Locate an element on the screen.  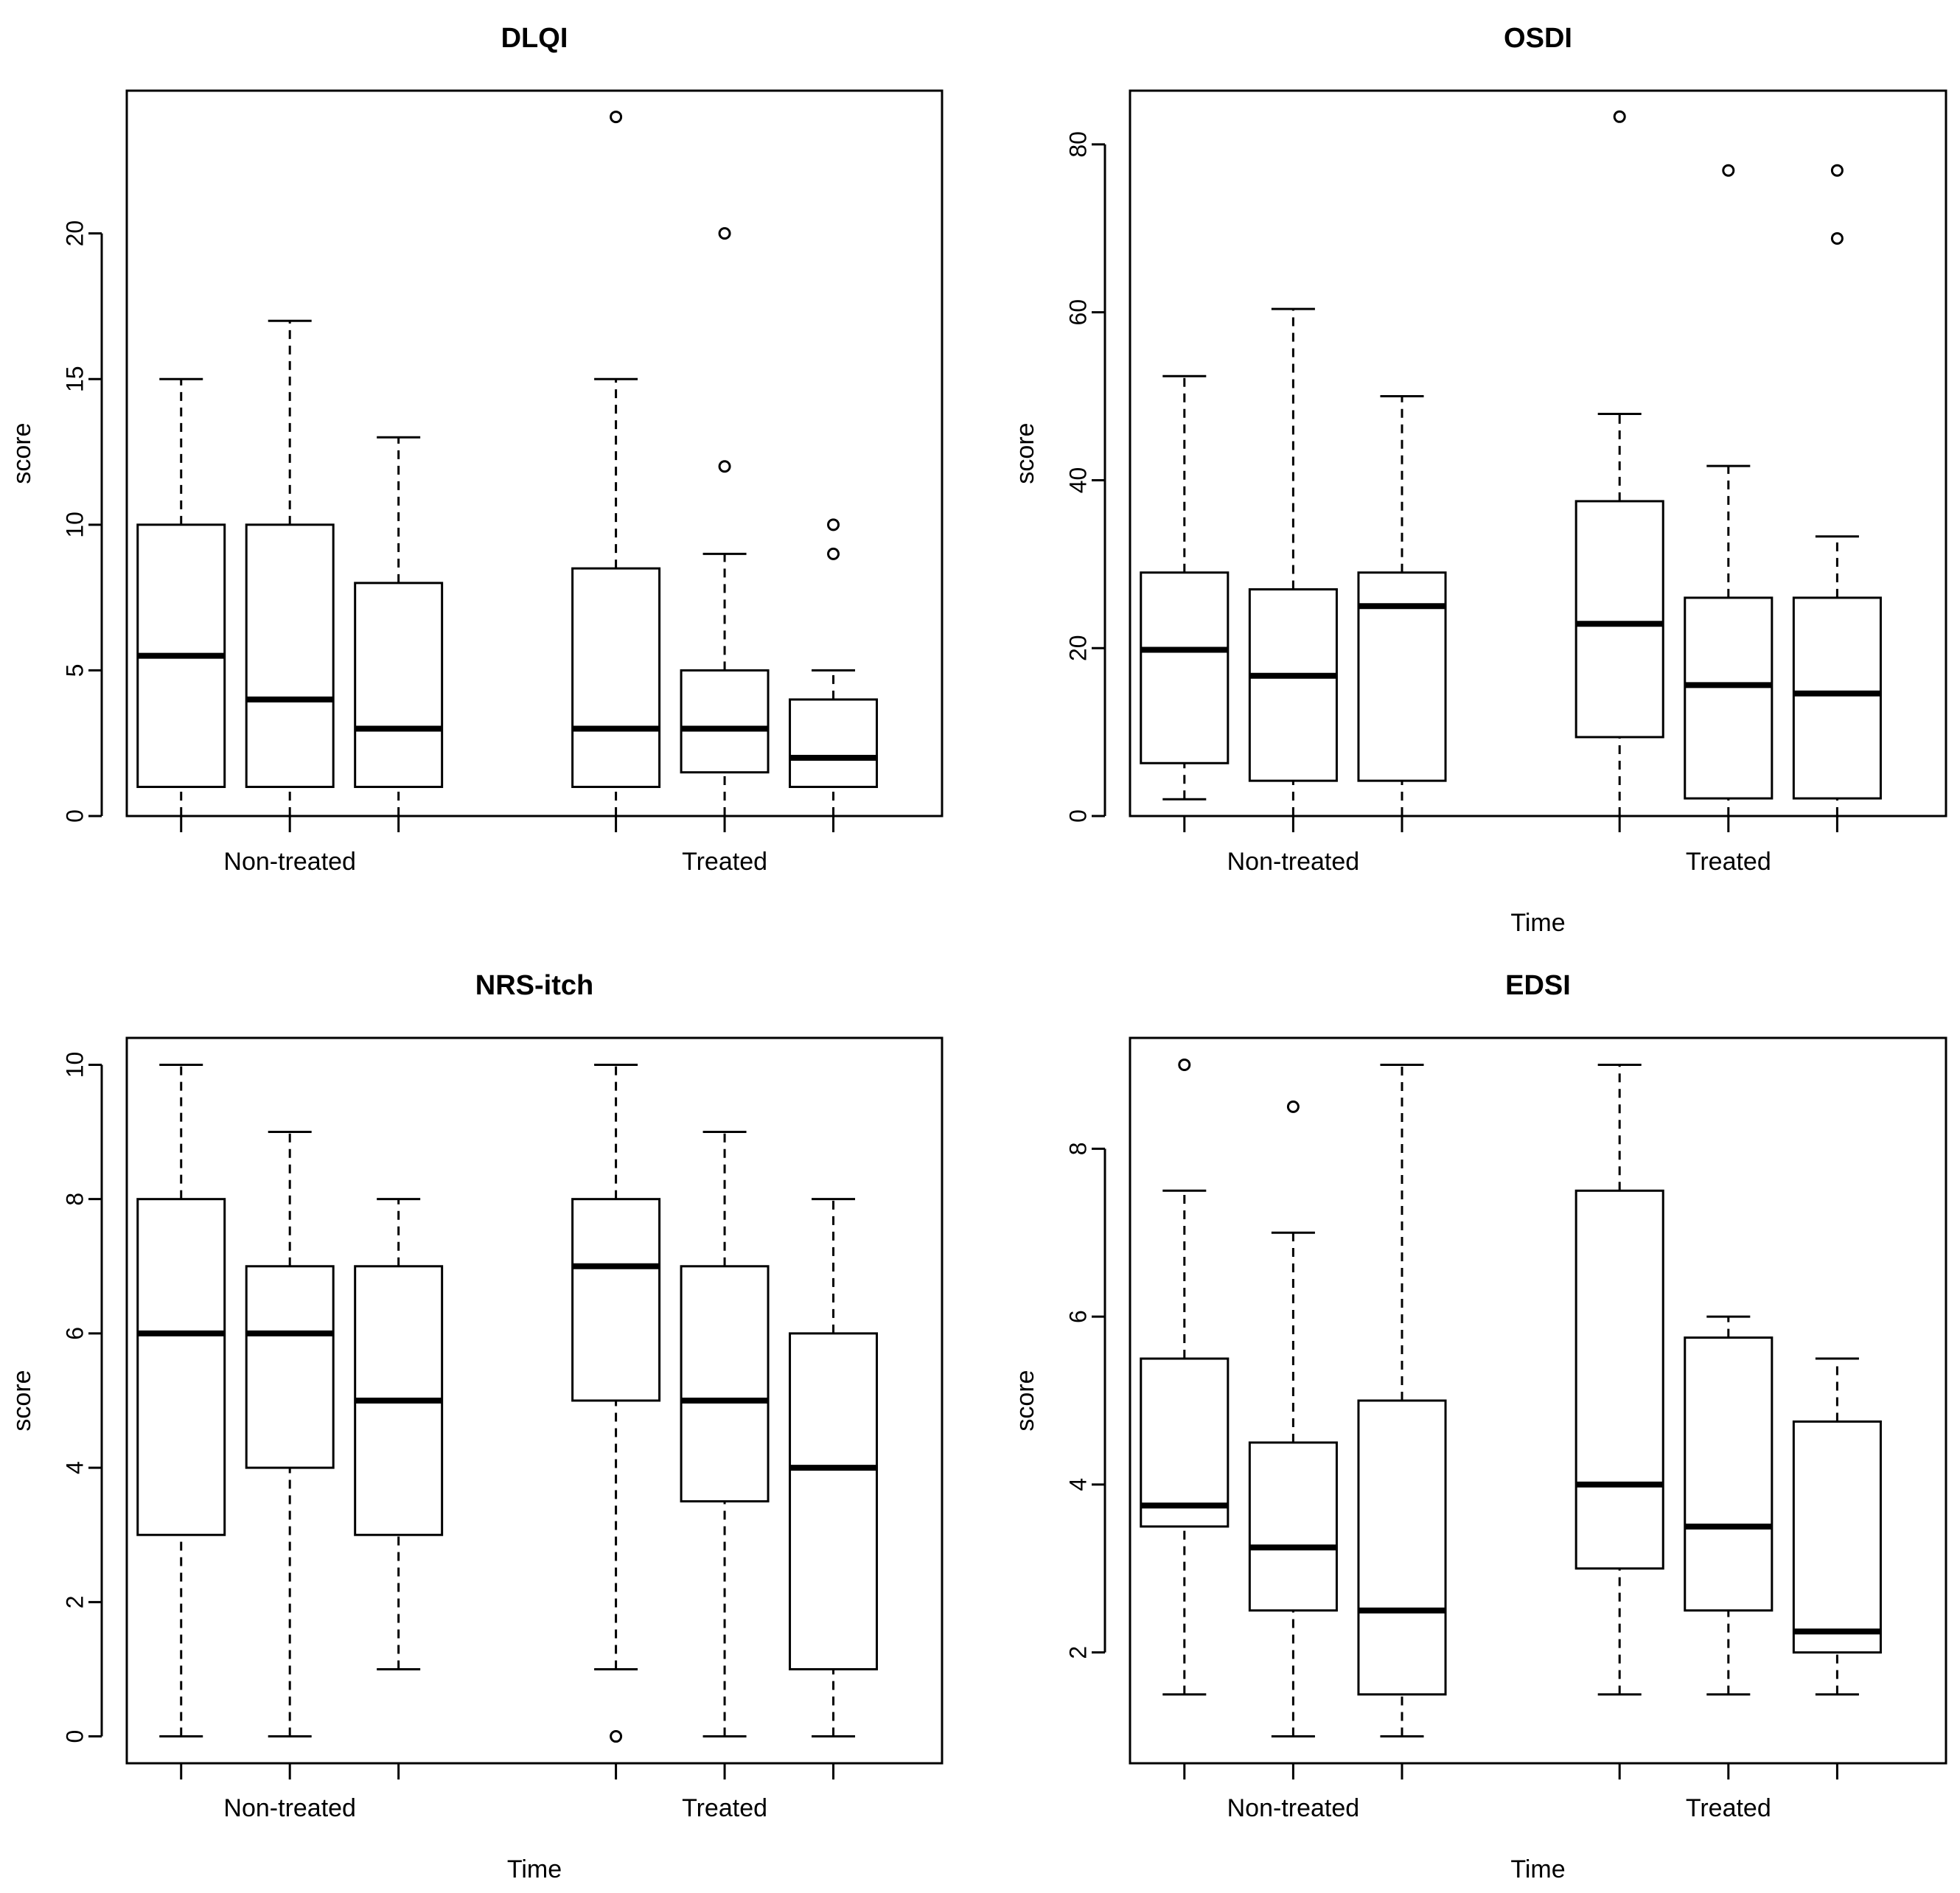
y-tick-label: 5 is located at coordinates (74, 671).